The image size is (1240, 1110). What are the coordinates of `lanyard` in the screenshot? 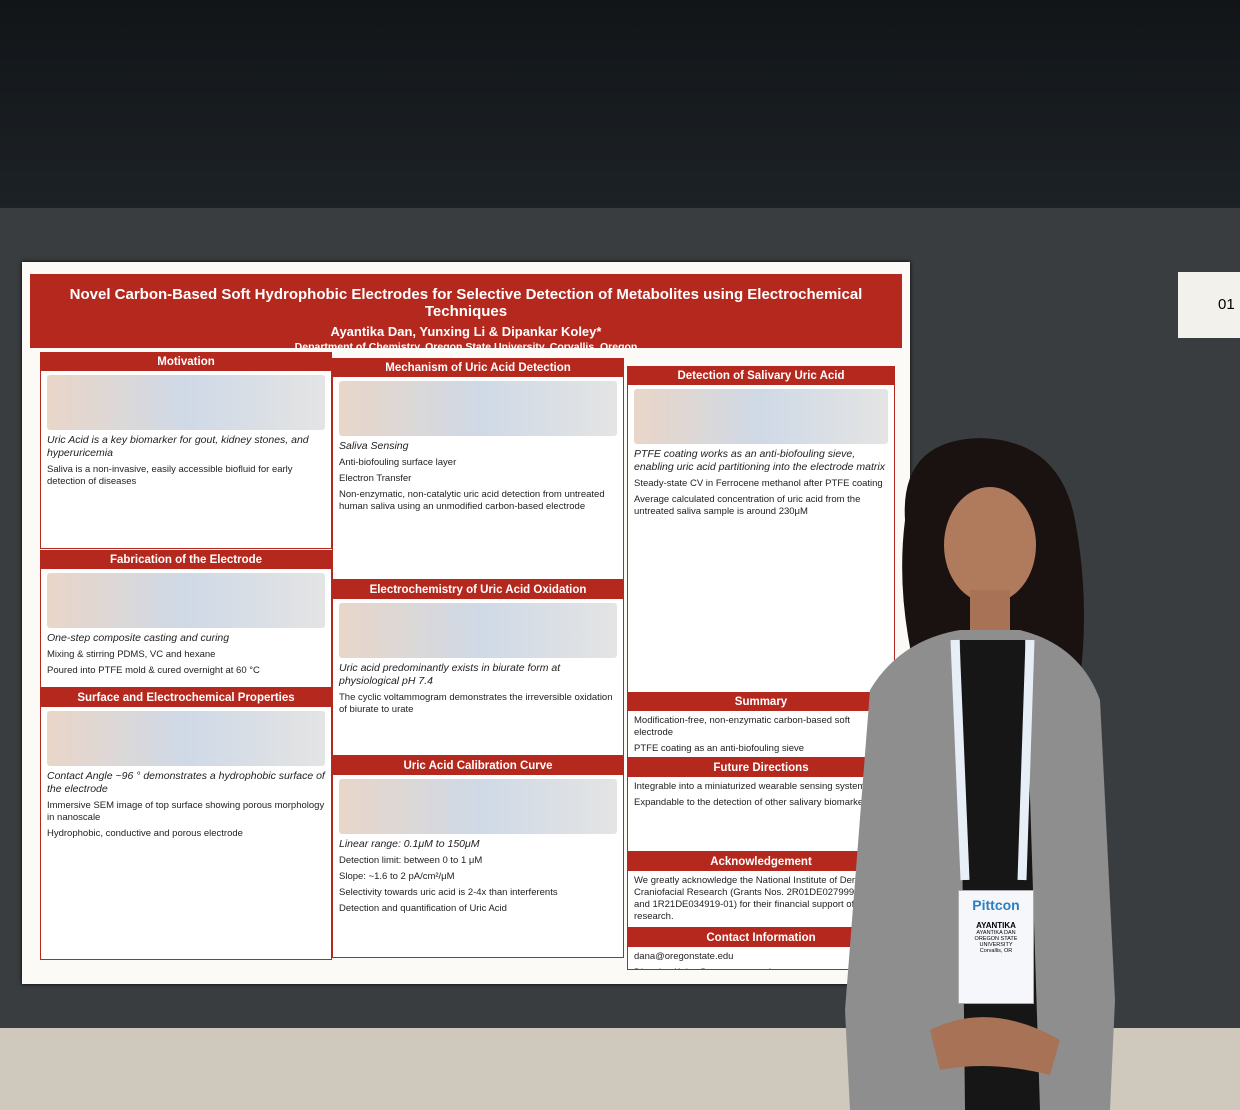 It's located at (992, 760).